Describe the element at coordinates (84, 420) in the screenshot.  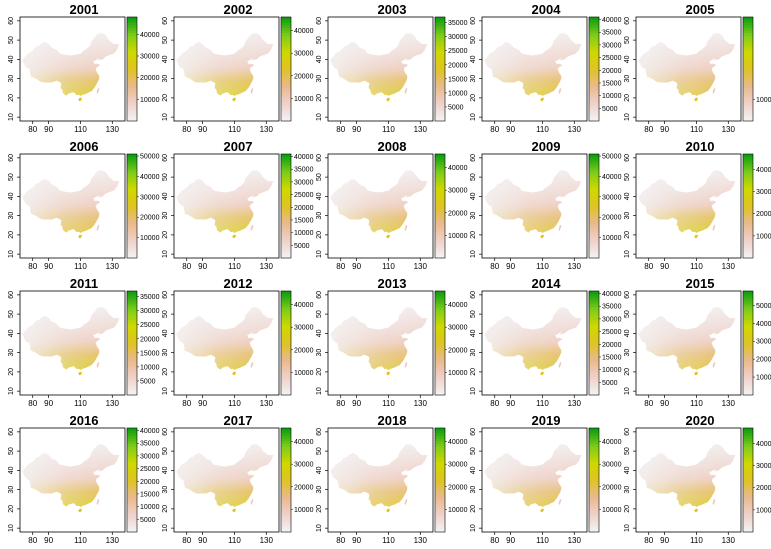
I see `panel-title: 2016` at that location.